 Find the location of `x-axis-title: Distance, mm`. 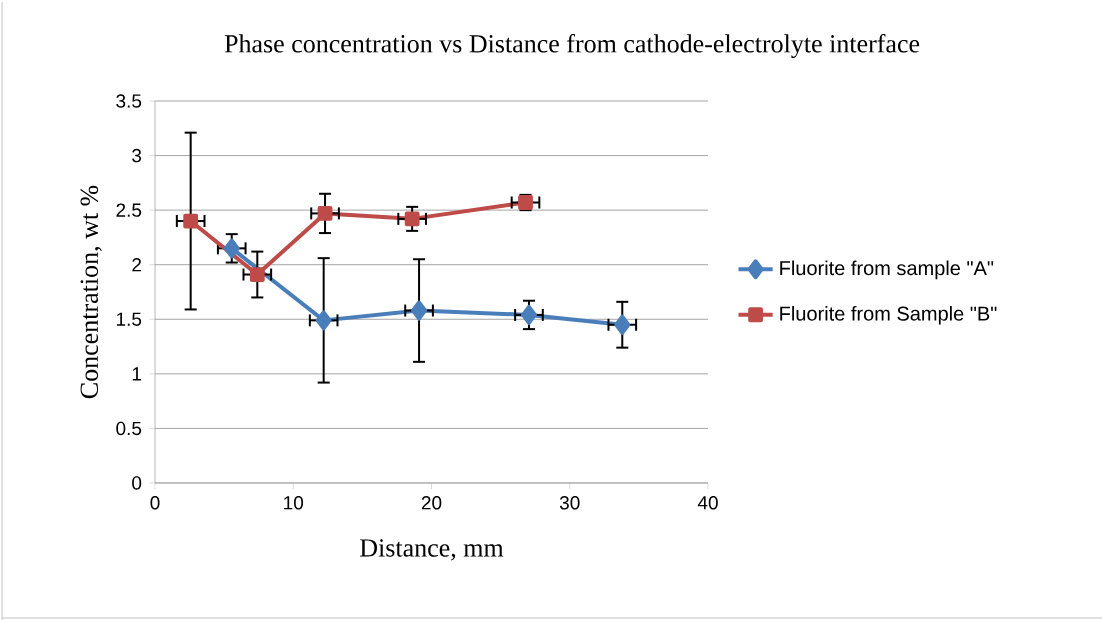

x-axis-title: Distance, mm is located at coordinates (432, 550).